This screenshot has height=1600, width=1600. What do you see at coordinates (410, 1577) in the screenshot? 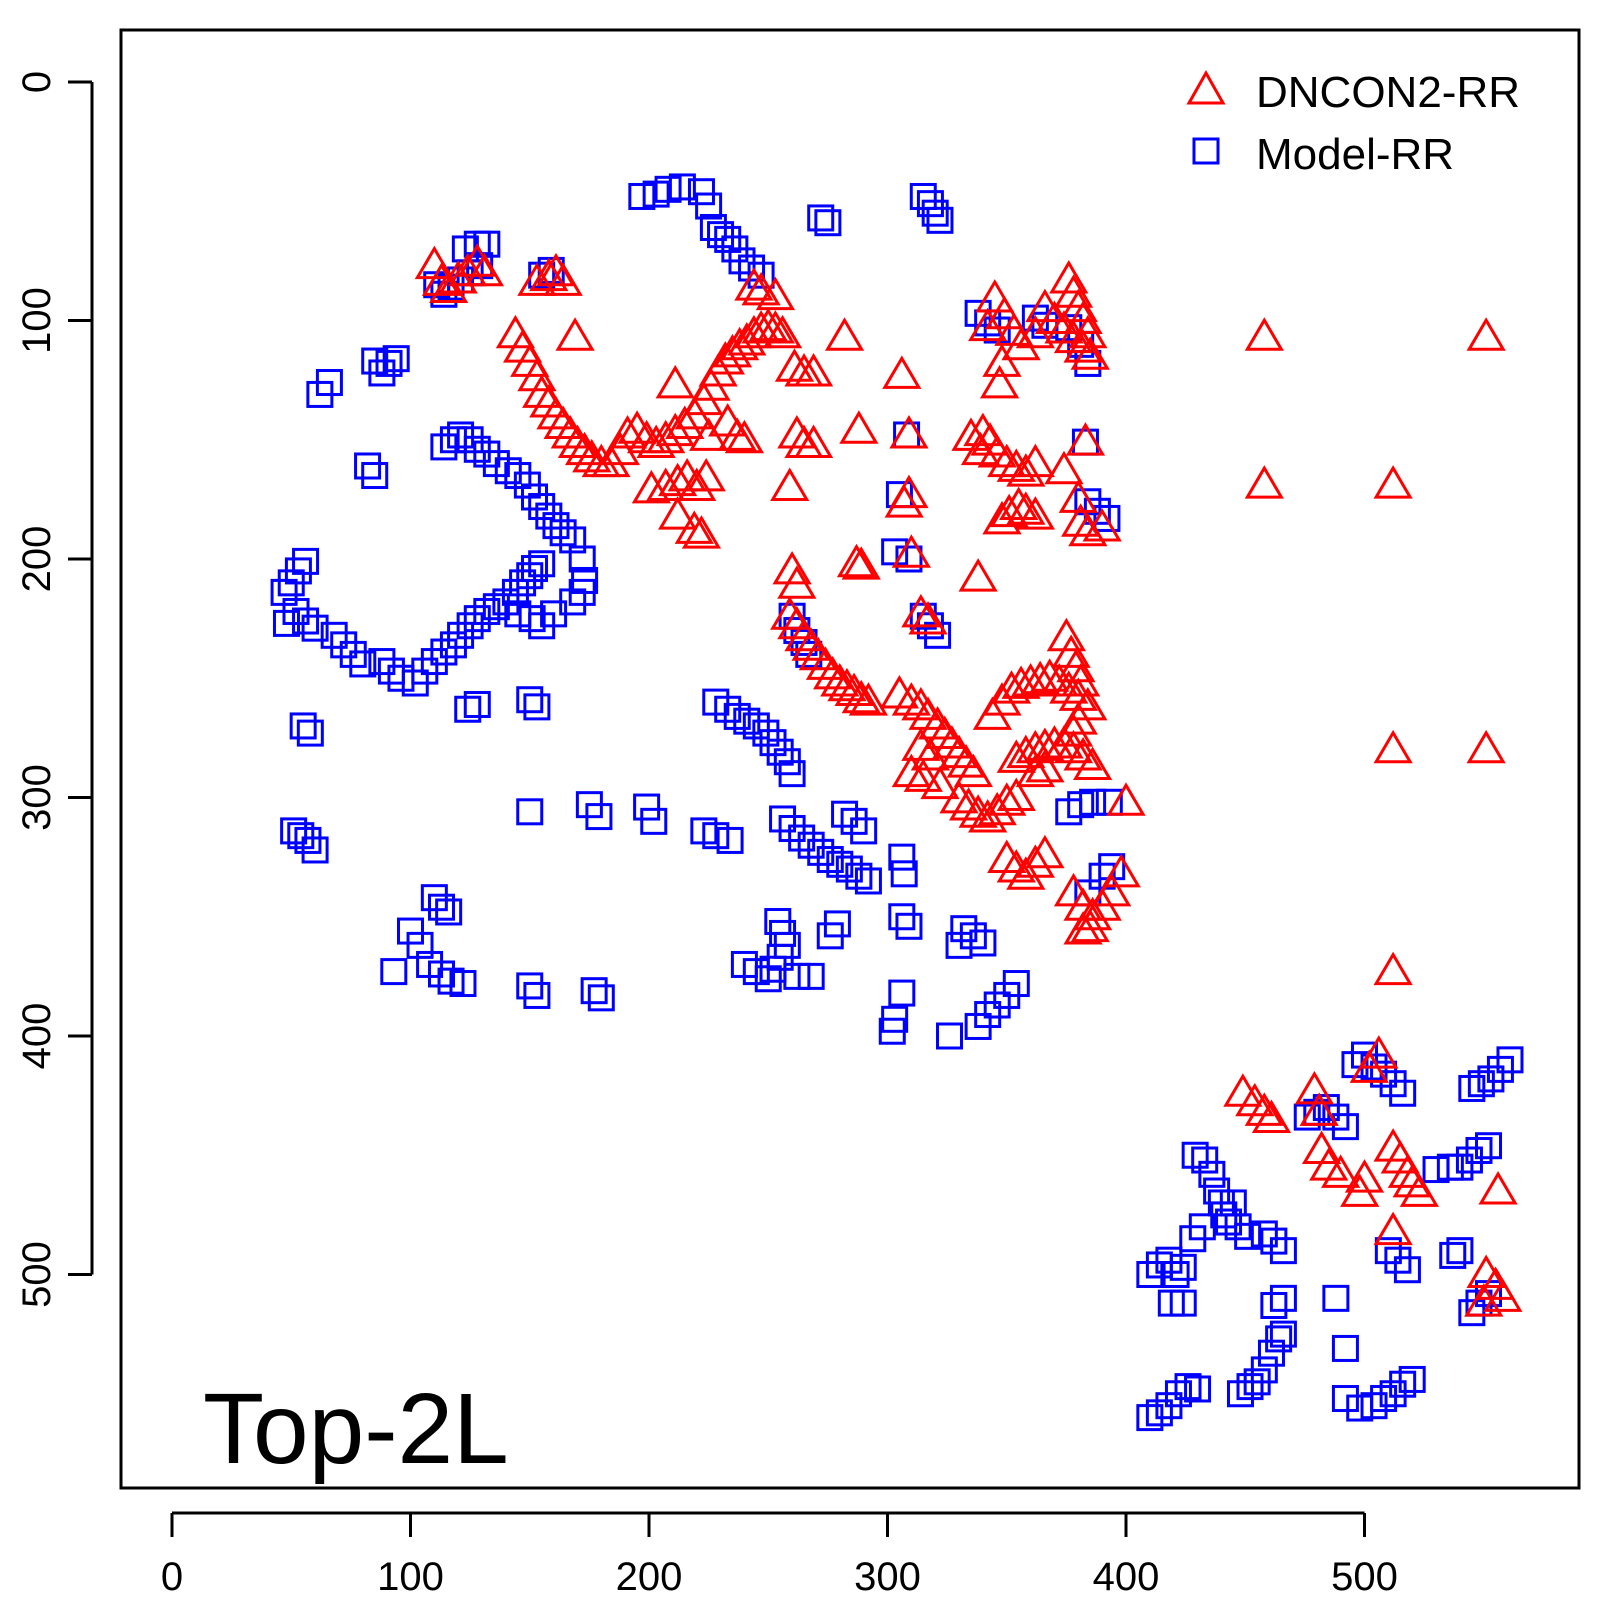
I see `x-tick-label: 100` at bounding box center [410, 1577].